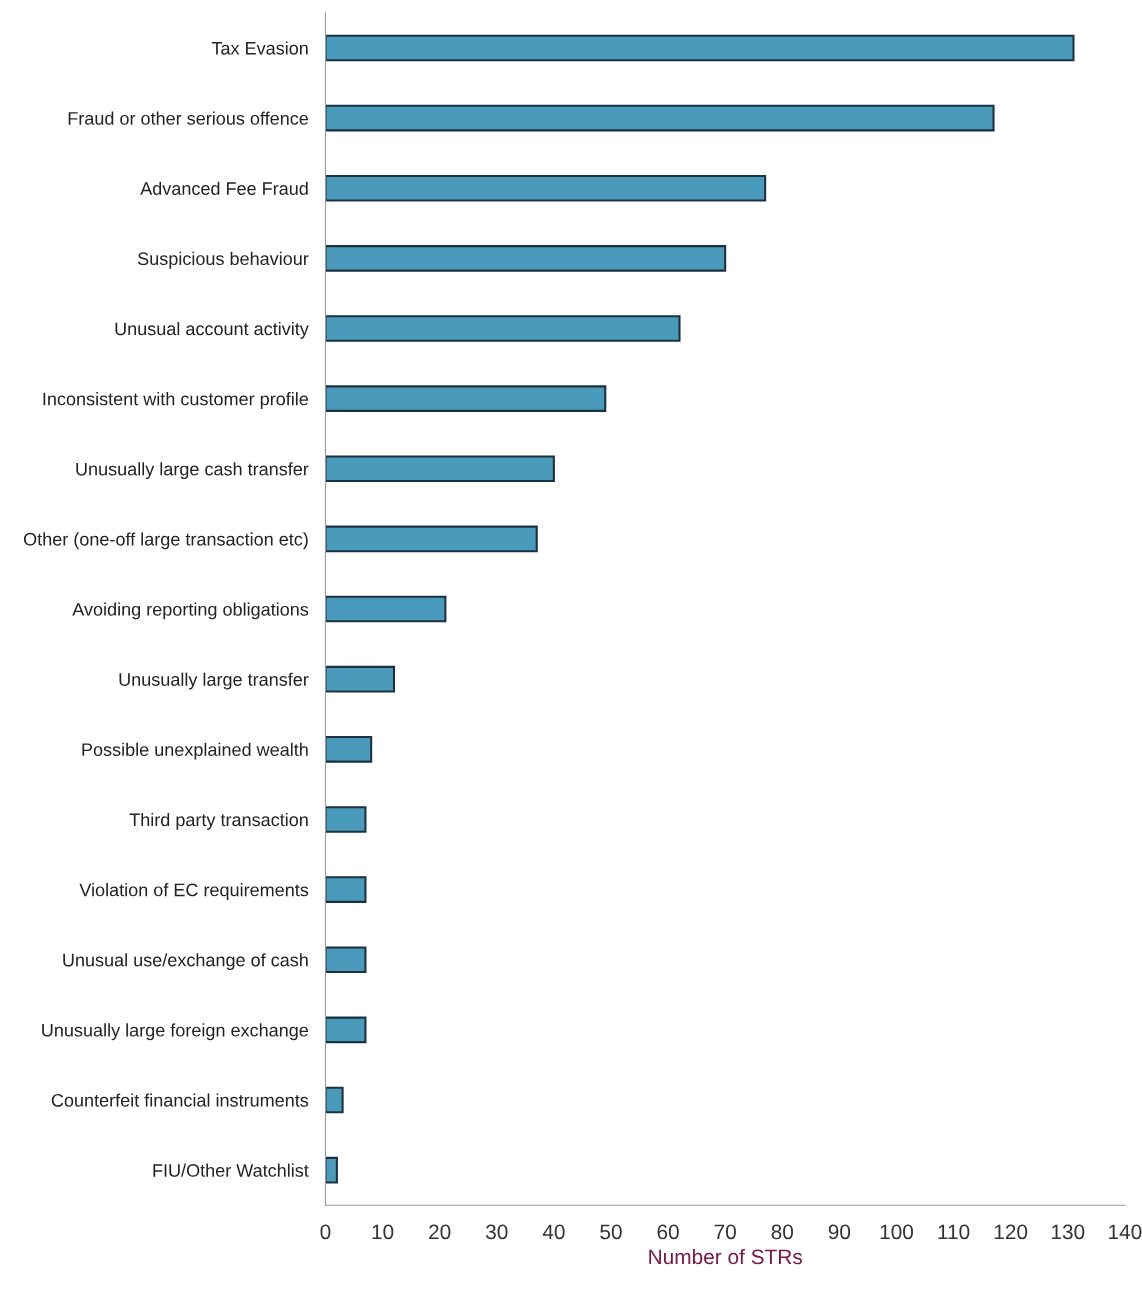  Describe the element at coordinates (725, 1256) in the screenshot. I see `x-axis-title: Number of STRs` at that location.